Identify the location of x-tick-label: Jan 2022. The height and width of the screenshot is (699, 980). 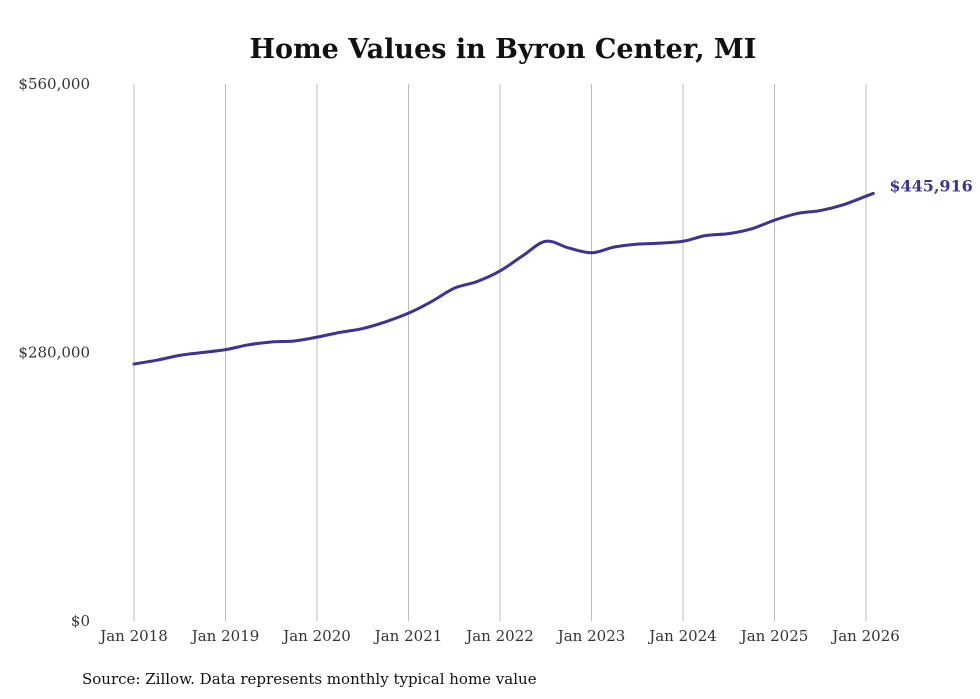
(499, 636).